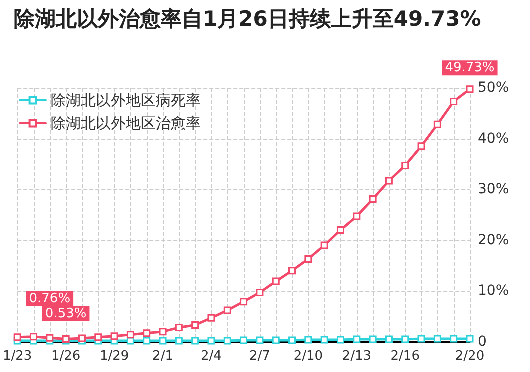 The image size is (530, 372). What do you see at coordinates (259, 356) in the screenshot?
I see `x-tick-label: 2/7` at bounding box center [259, 356].